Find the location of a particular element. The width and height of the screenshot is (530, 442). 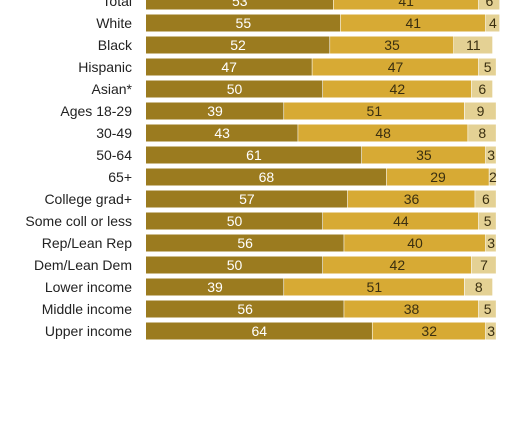

bar-row-65: 65+ 68 29 2 is located at coordinates (302, 177).